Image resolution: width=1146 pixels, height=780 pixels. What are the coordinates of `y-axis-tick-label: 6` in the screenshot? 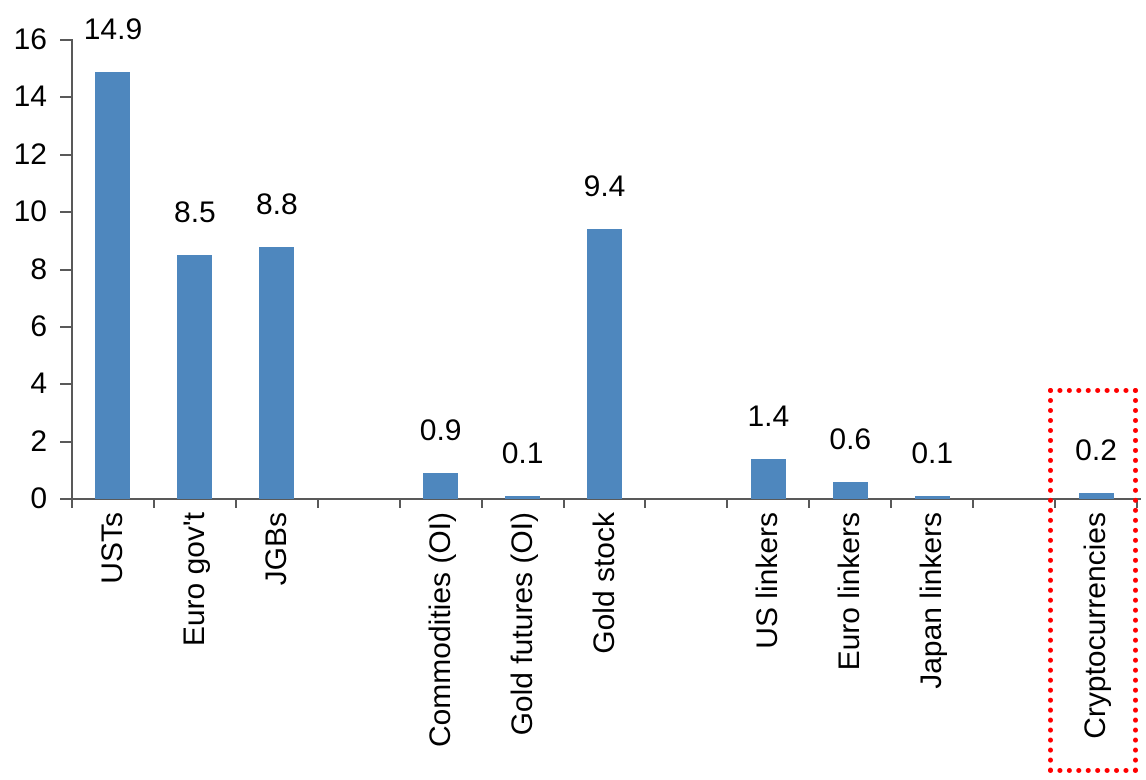 It's located at (38, 326).